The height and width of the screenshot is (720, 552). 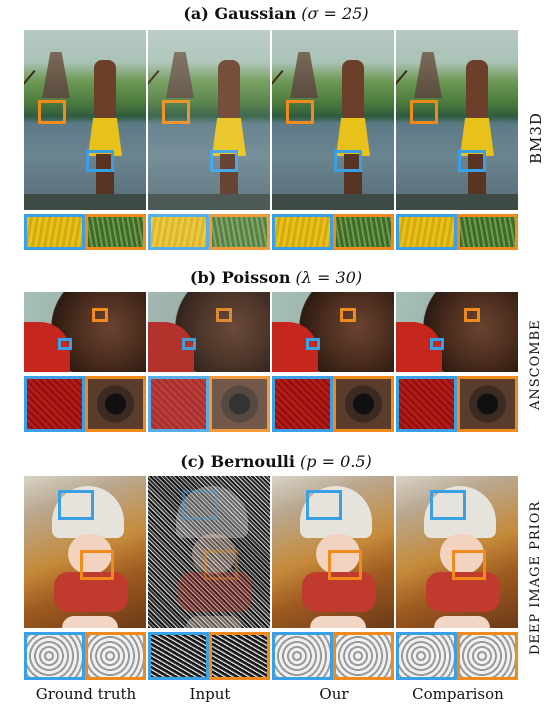 What do you see at coordinates (536, 138) in the screenshot?
I see `method-label-a: BM3D` at bounding box center [536, 138].